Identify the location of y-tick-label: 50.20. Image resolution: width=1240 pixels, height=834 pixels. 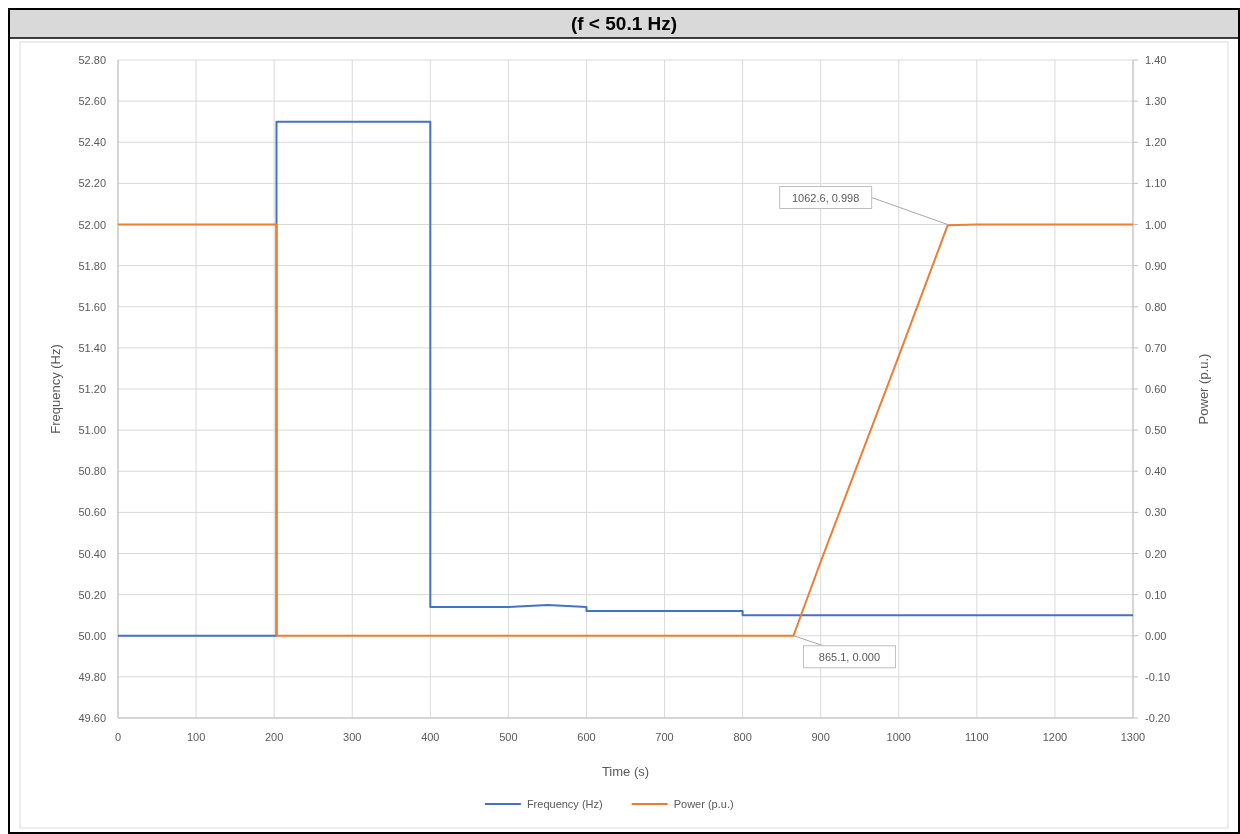
(92, 594).